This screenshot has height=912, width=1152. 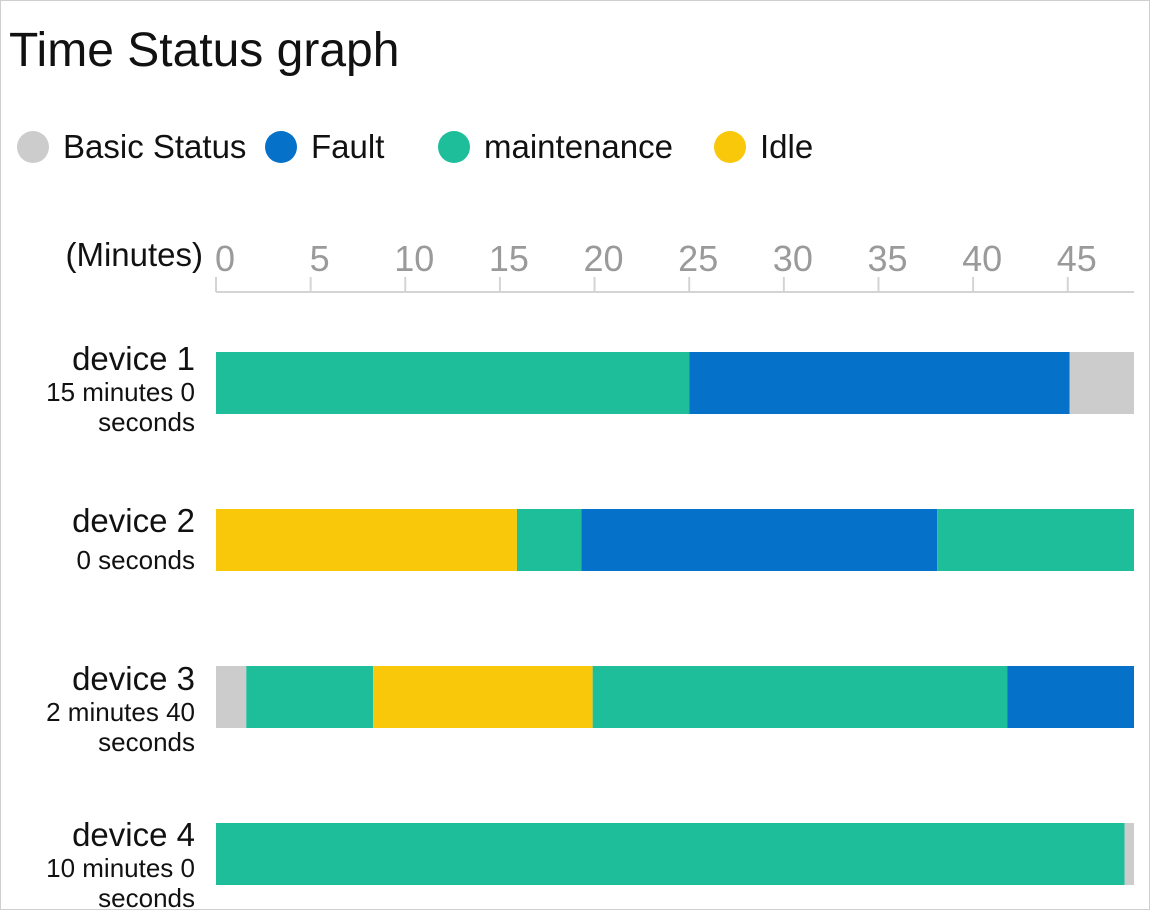 I want to click on axis-unit-label: (Minutes), so click(x=134, y=254).